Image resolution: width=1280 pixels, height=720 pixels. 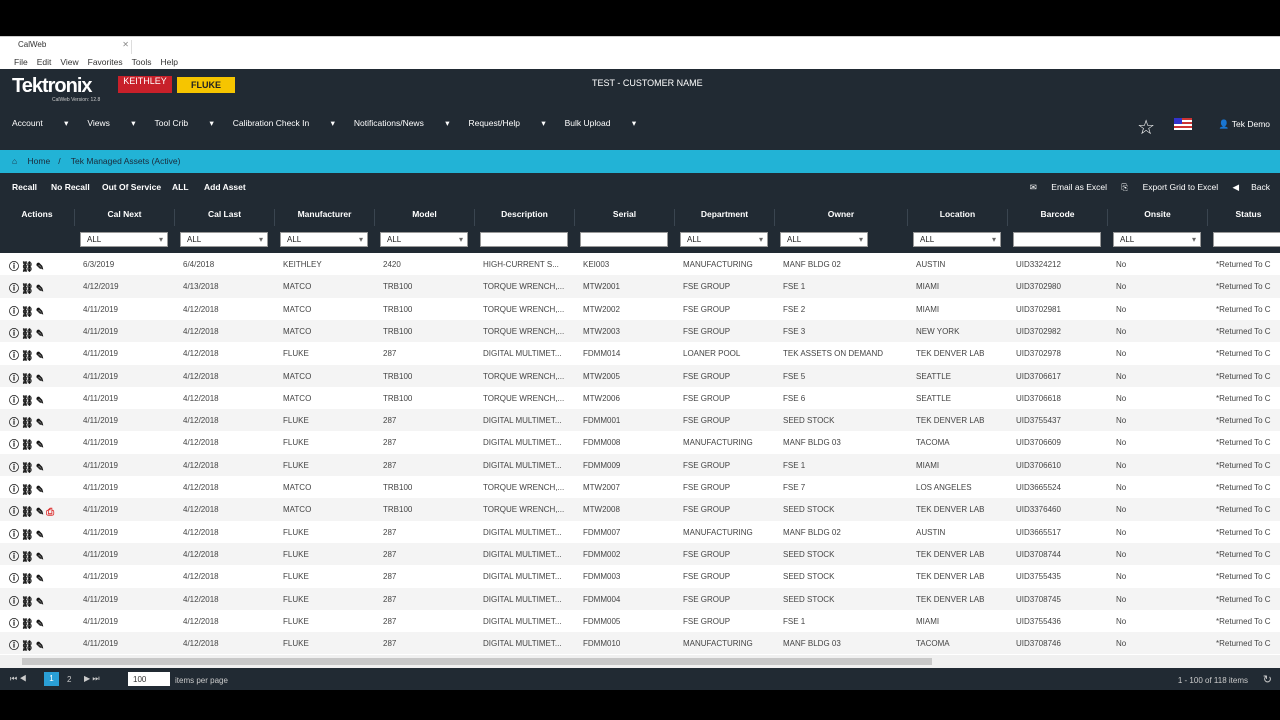 I want to click on nav-calibration-check-in: Calibration Check In ▾, so click(x=283, y=123).